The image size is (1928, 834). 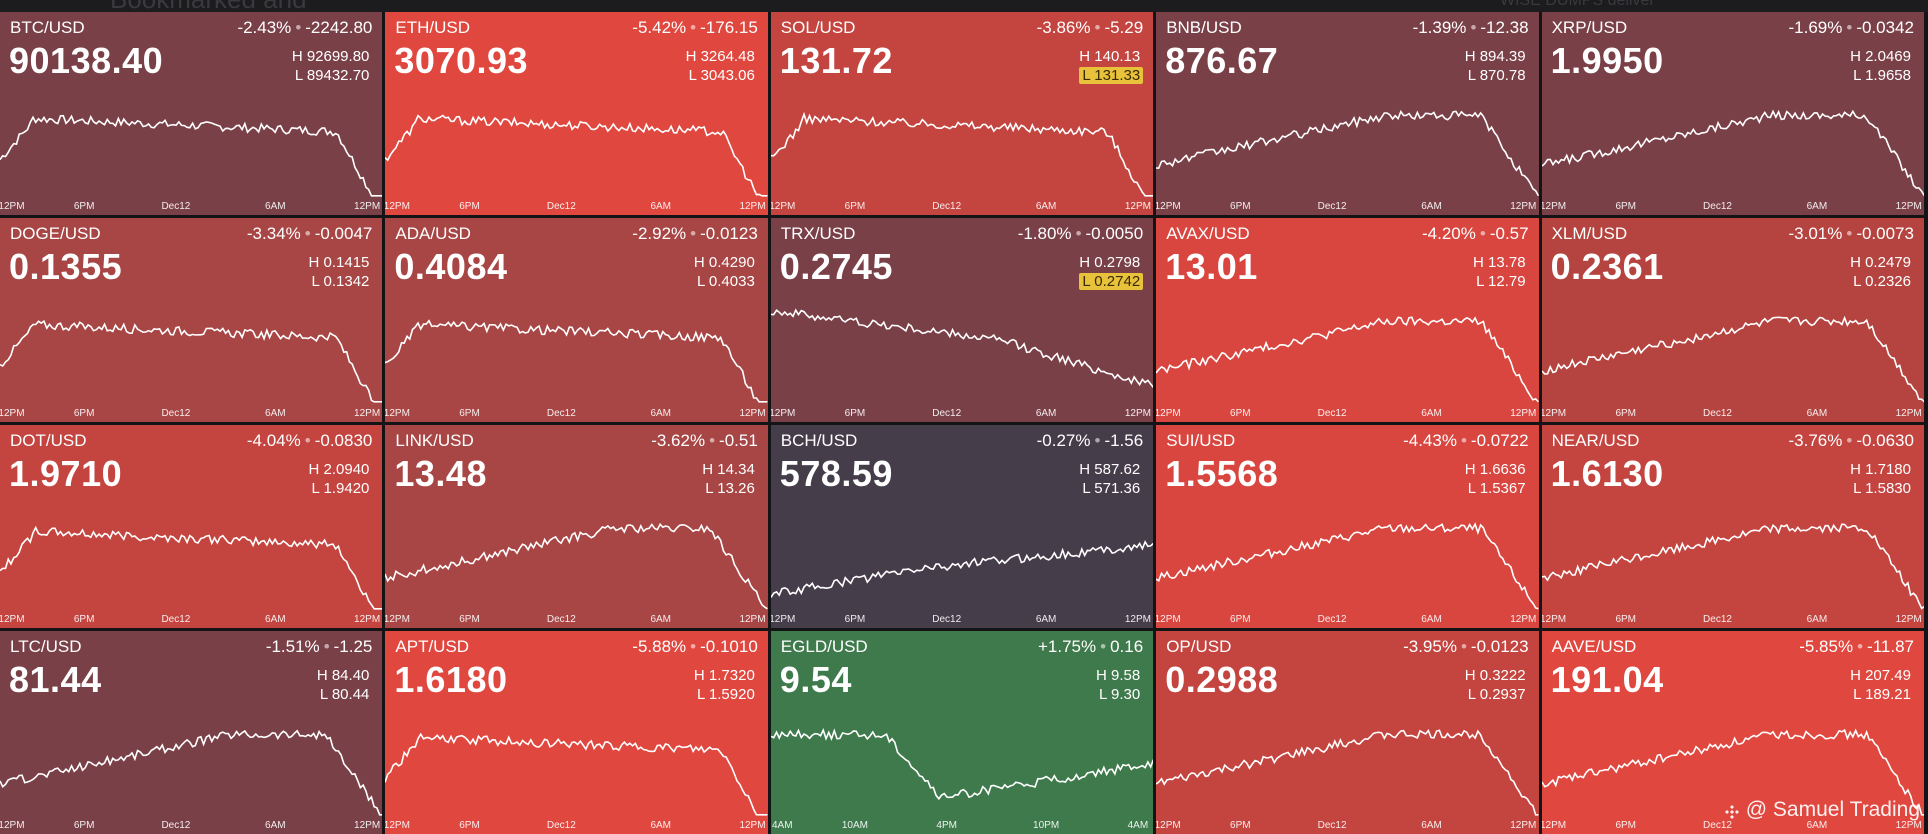 I want to click on price-change: -4.43% • -0.0722, so click(x=1466, y=441).